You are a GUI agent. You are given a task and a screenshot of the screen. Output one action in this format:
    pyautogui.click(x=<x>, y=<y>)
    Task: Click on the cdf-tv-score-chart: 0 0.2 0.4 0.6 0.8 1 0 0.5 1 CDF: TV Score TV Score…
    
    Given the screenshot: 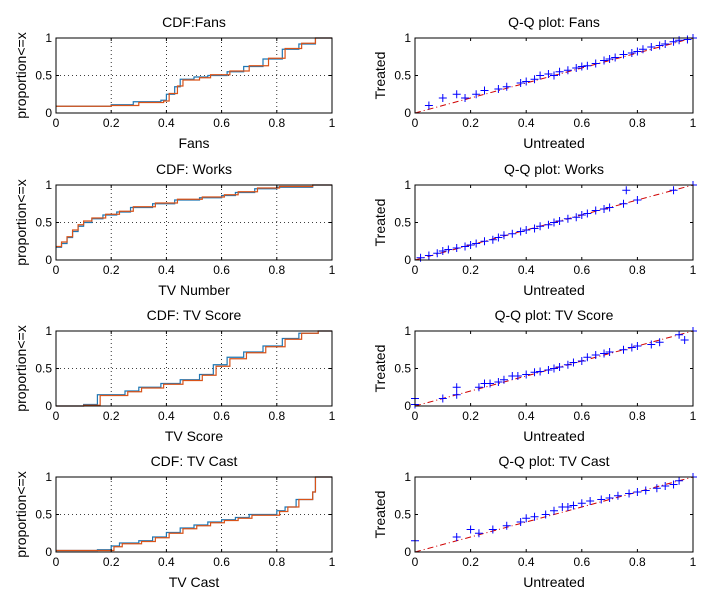 What is the action you would take?
    pyautogui.click(x=174, y=375)
    